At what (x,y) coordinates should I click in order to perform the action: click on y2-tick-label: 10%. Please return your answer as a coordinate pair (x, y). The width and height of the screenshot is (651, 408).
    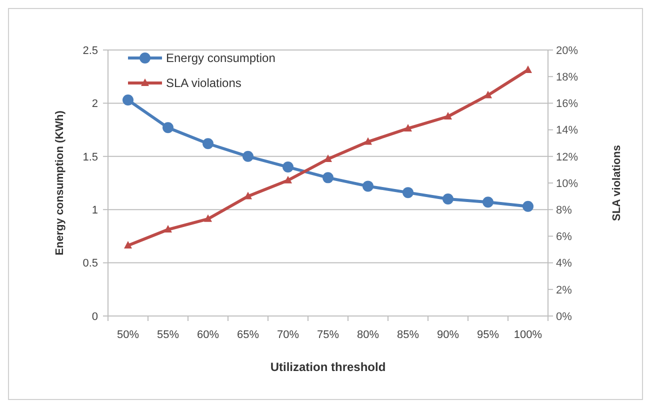
    Looking at the image, I should click on (567, 184).